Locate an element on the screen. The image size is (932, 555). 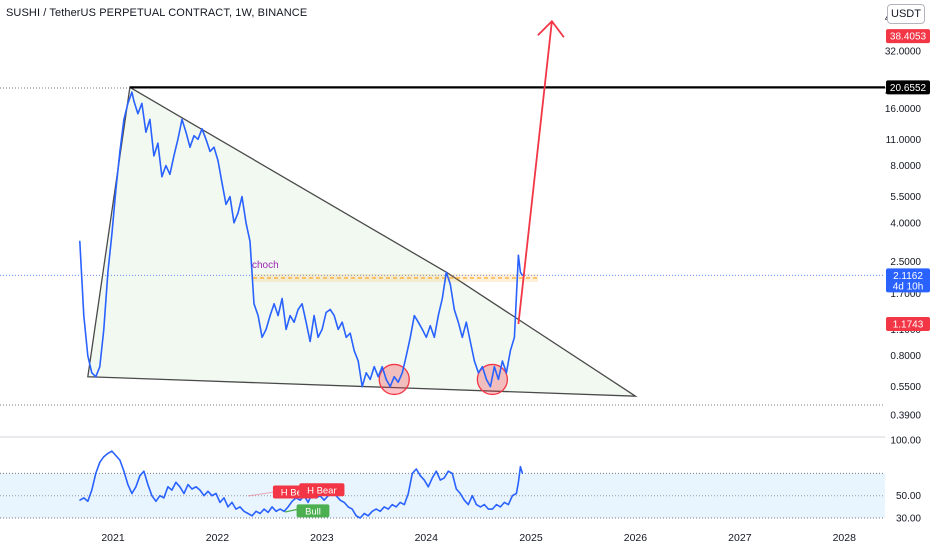
price-tick-1: 32.0000 is located at coordinates (903, 52).